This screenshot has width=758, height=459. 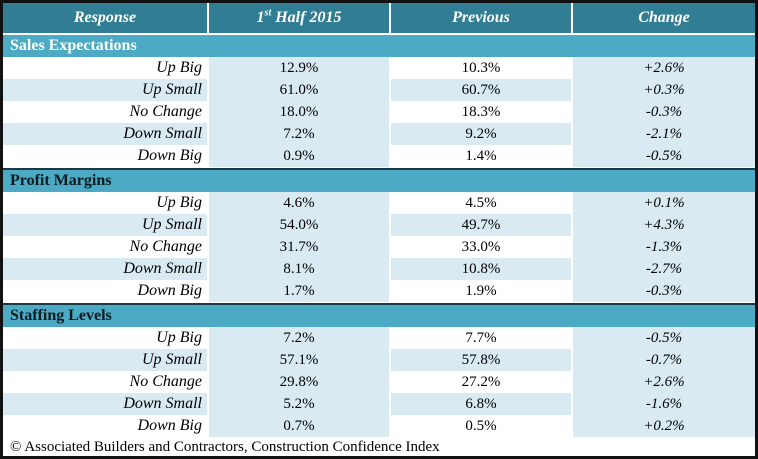 What do you see at coordinates (299, 203) in the screenshot?
I see `current-cell: 4.6%` at bounding box center [299, 203].